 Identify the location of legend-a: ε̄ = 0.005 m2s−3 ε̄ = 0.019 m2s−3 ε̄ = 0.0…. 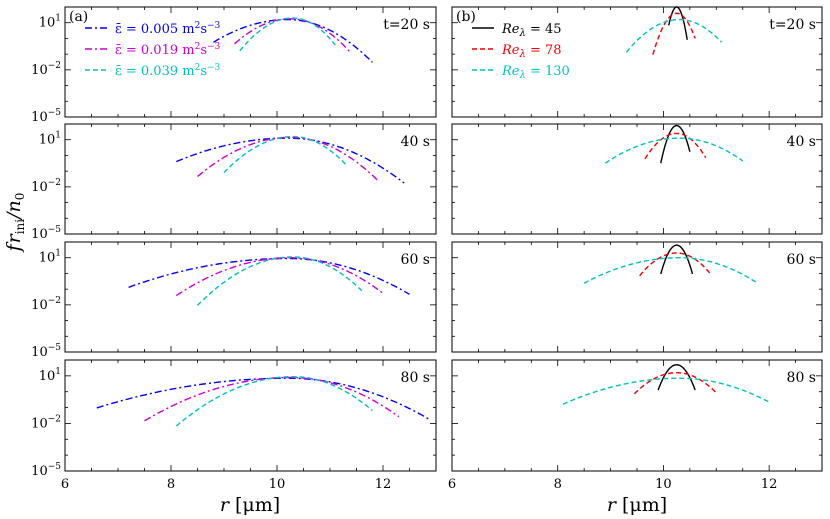
(153, 50).